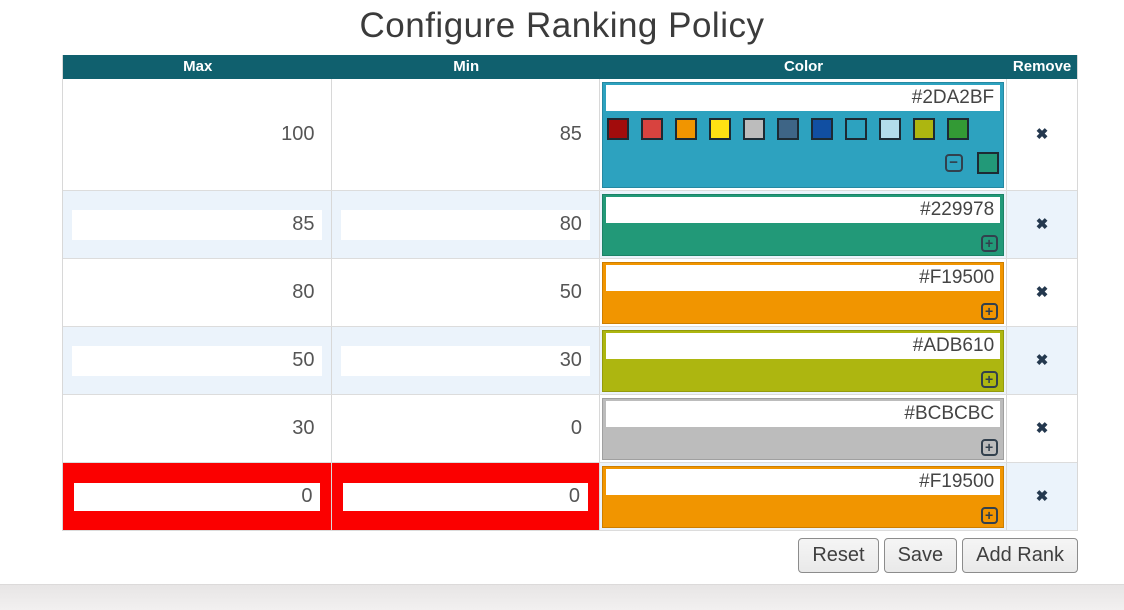  I want to click on color-cell: −, so click(803, 134).